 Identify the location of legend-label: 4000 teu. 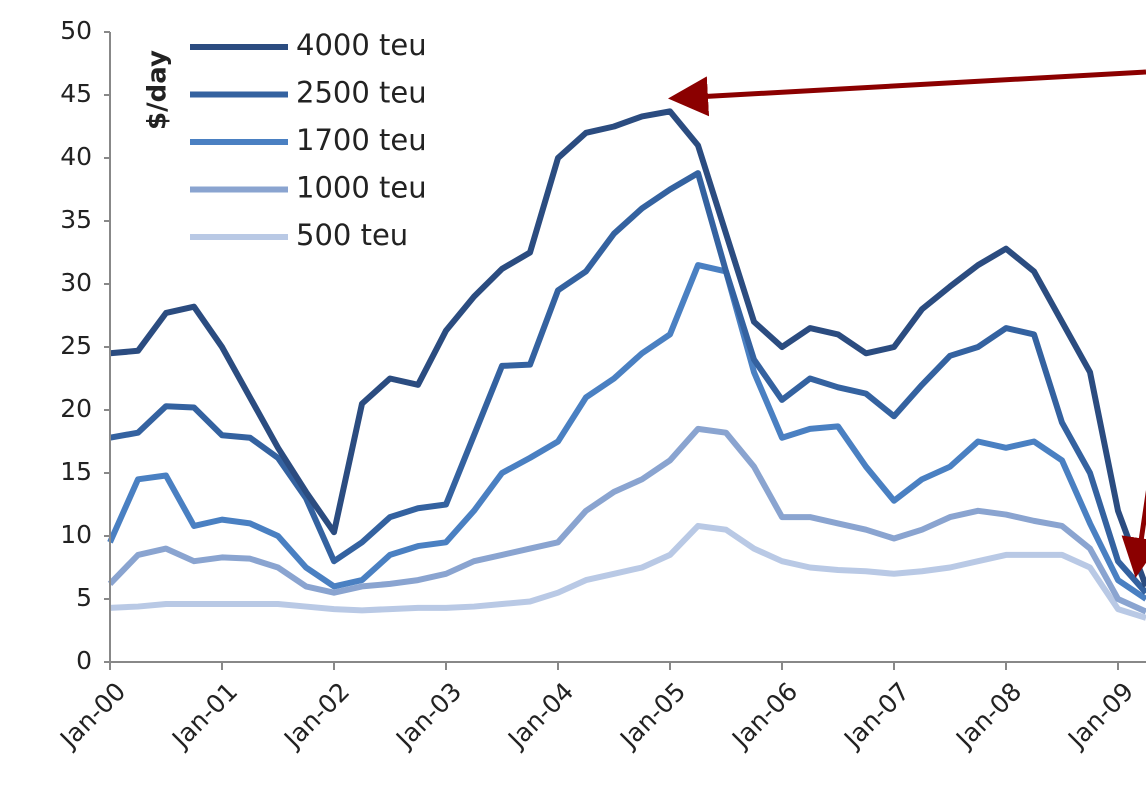
(361, 45).